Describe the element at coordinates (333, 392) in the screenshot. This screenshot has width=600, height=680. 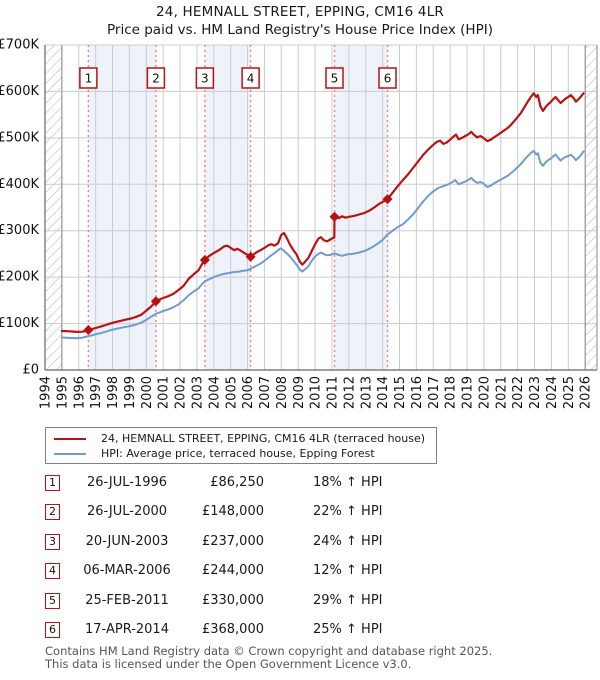
I see `x-axis-tick-label: 2011` at that location.